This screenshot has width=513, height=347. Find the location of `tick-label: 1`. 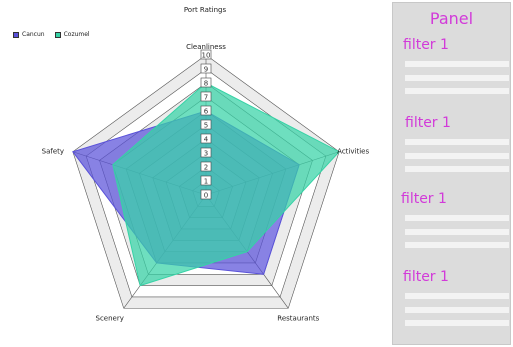

tick-label: 1 is located at coordinates (206, 182).